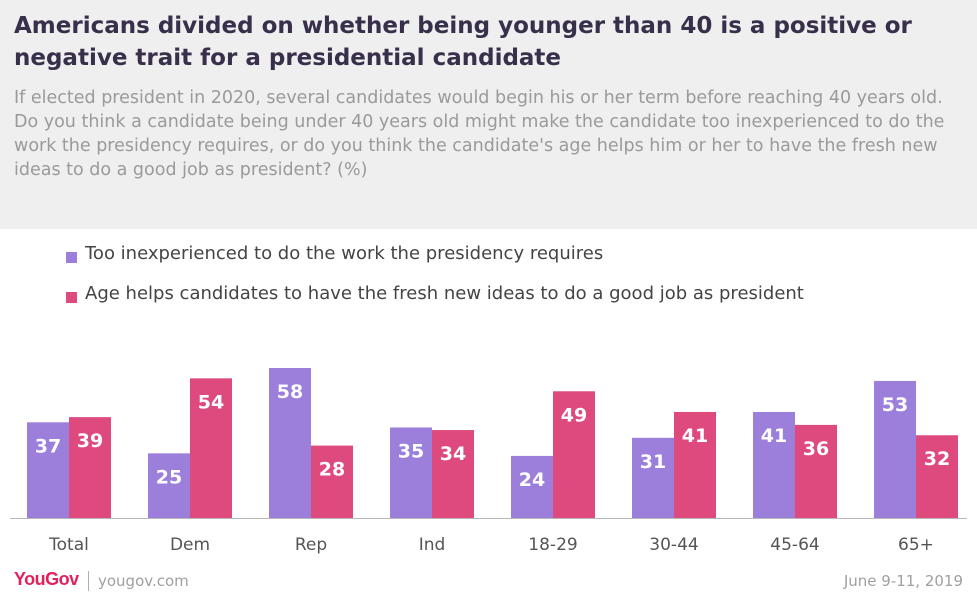 The image size is (977, 602). I want to click on category-label-rep: Rep, so click(311, 545).